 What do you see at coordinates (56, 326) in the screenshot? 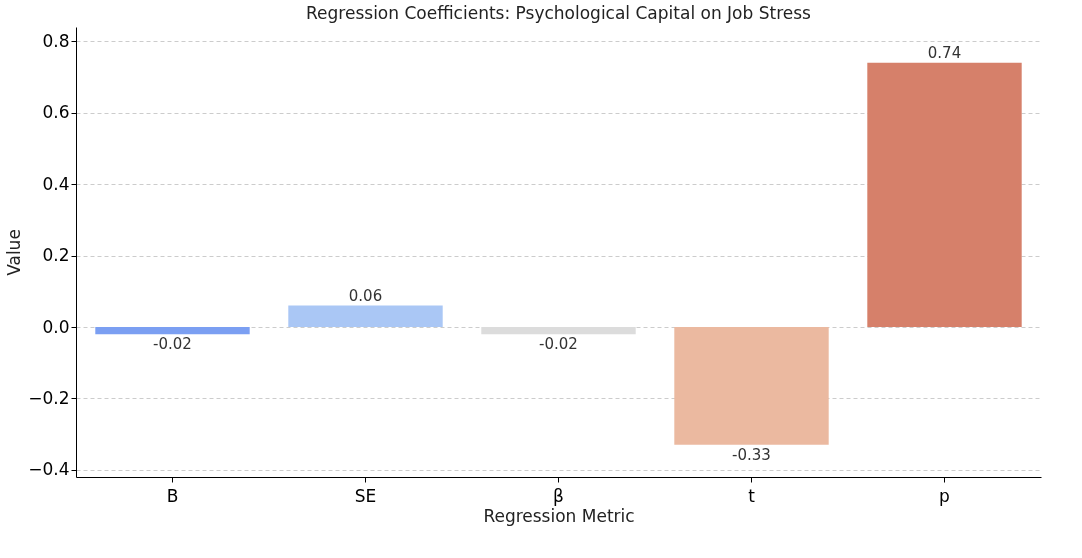
I see `y-tick-label: 0.0` at bounding box center [56, 326].